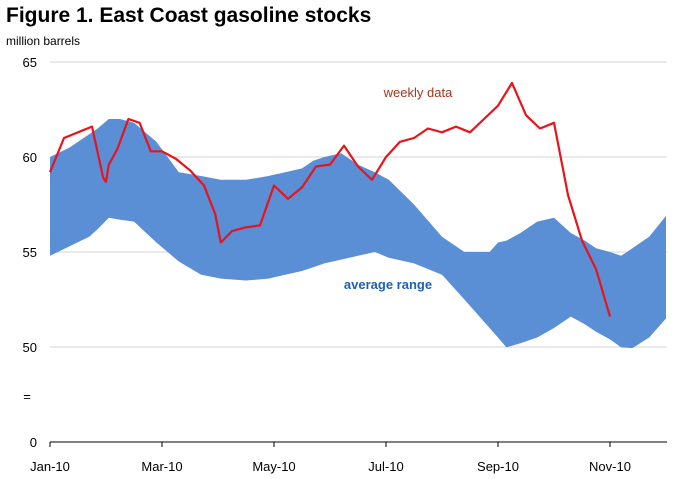 This screenshot has height=479, width=700. What do you see at coordinates (418, 92) in the screenshot?
I see `weekly-data-label: weekly data` at bounding box center [418, 92].